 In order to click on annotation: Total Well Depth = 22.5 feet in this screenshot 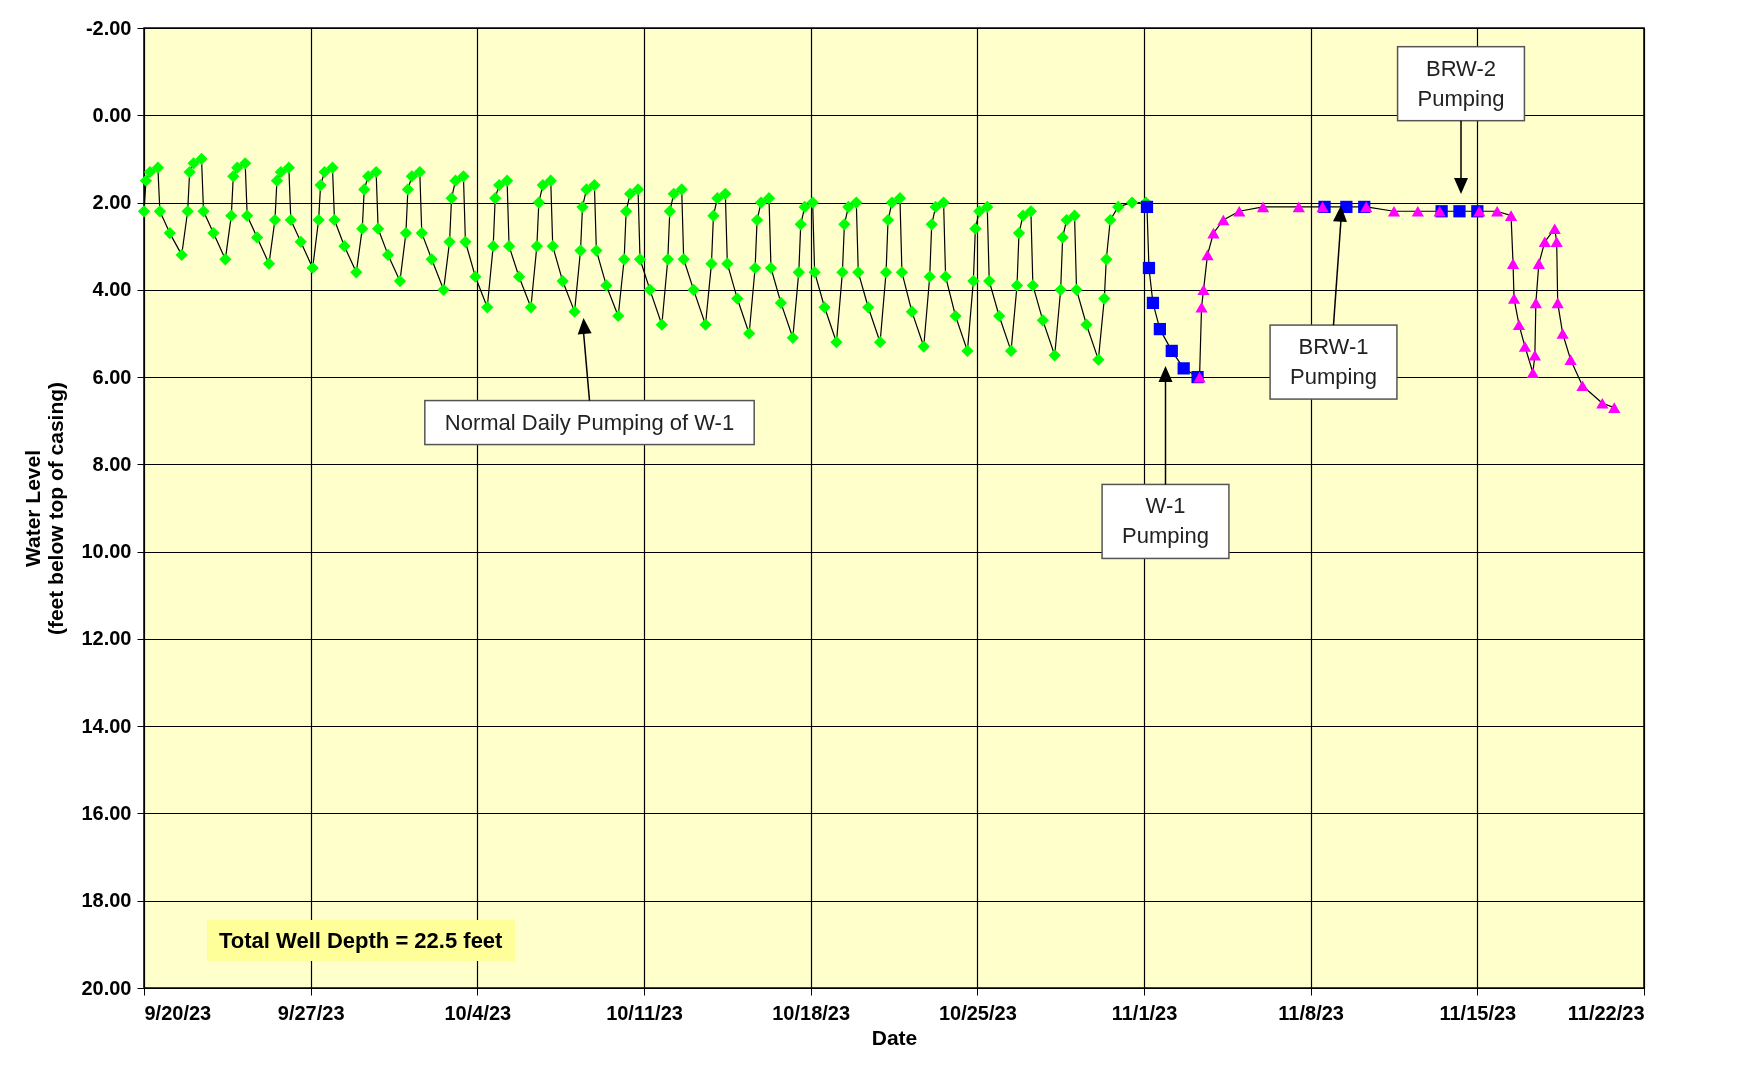, I will do `click(361, 940)`.